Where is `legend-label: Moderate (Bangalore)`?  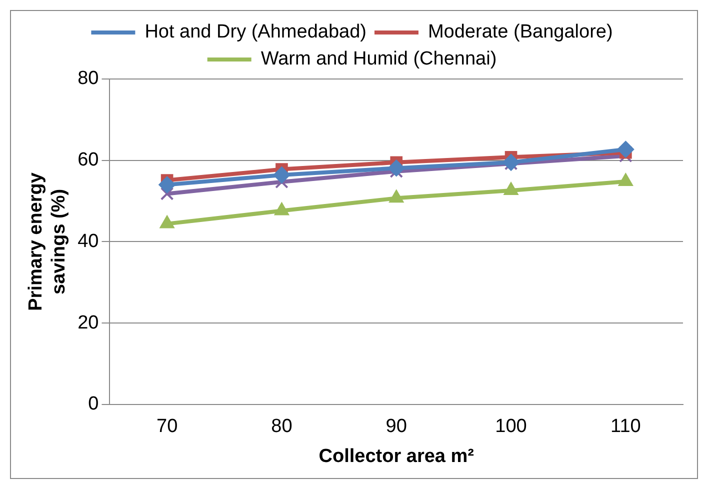 legend-label: Moderate (Bangalore) is located at coordinates (520, 32).